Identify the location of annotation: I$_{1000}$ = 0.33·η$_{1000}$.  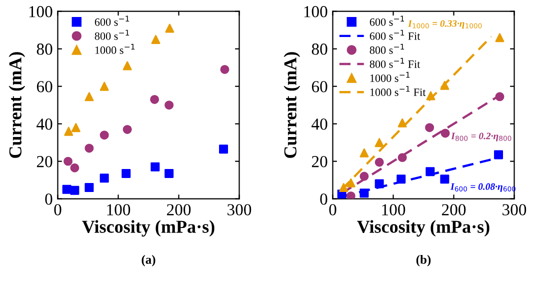
(445, 24).